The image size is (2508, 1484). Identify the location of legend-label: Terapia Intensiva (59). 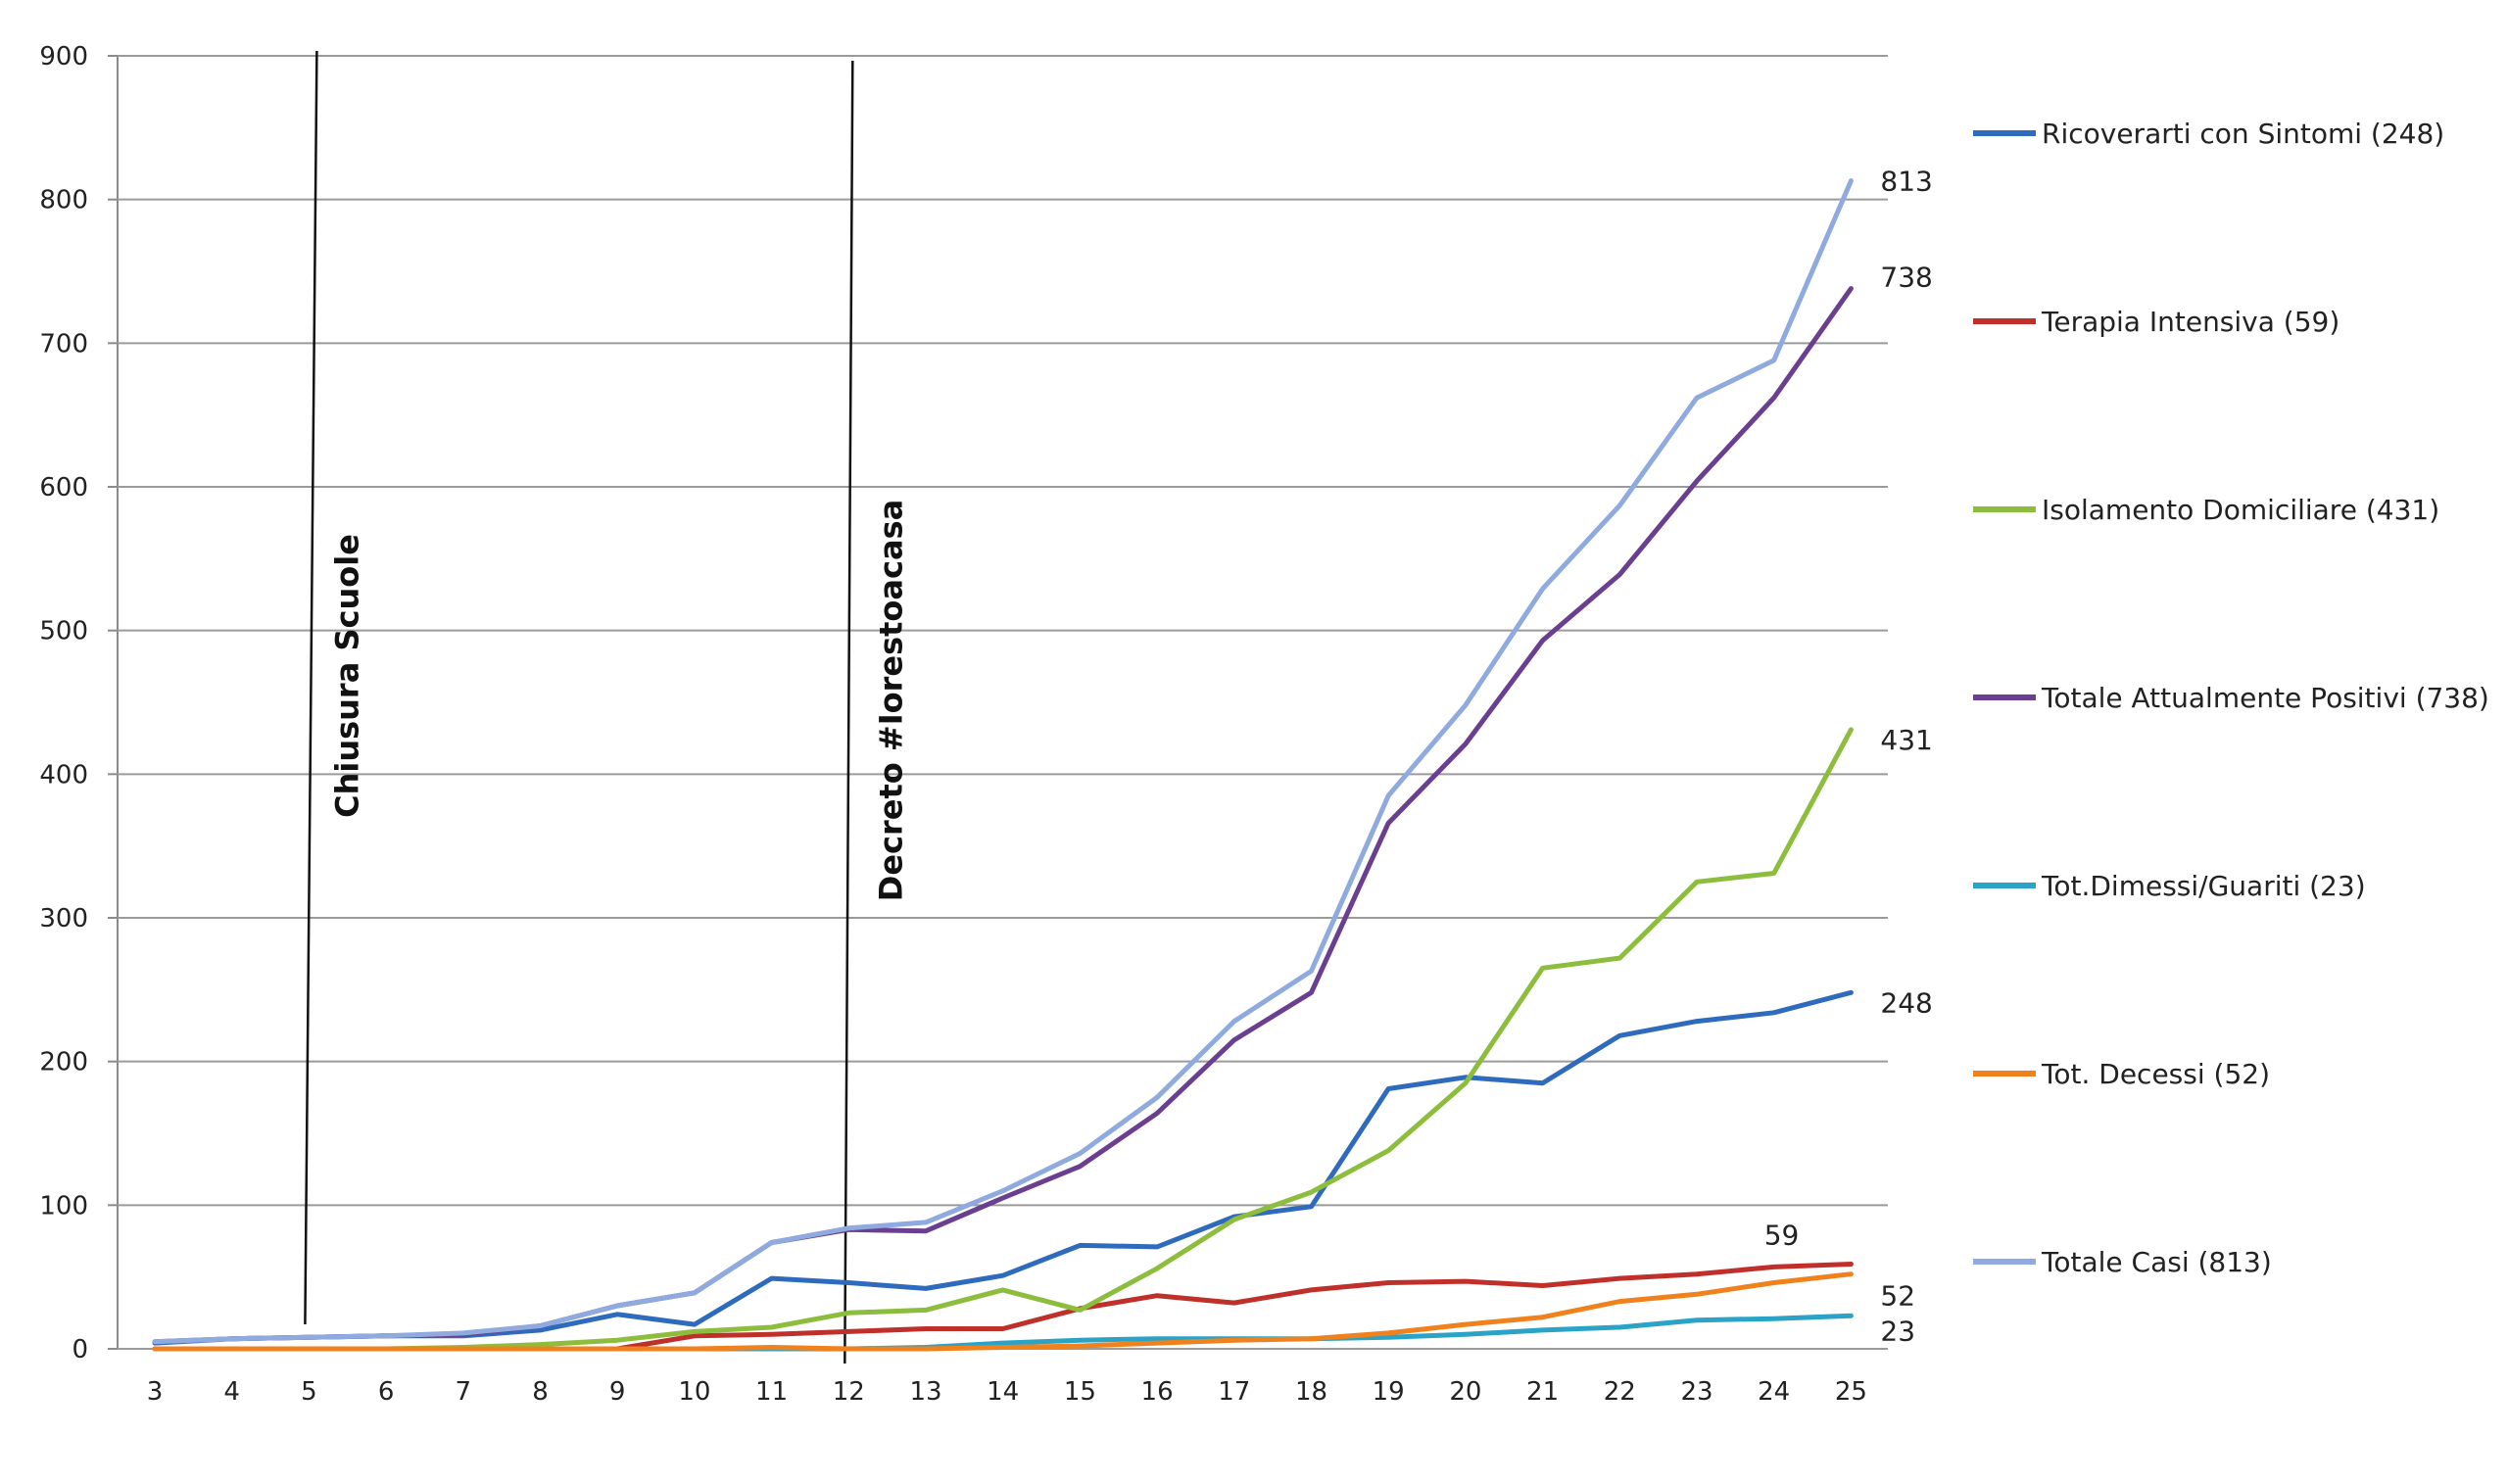
(2190, 322).